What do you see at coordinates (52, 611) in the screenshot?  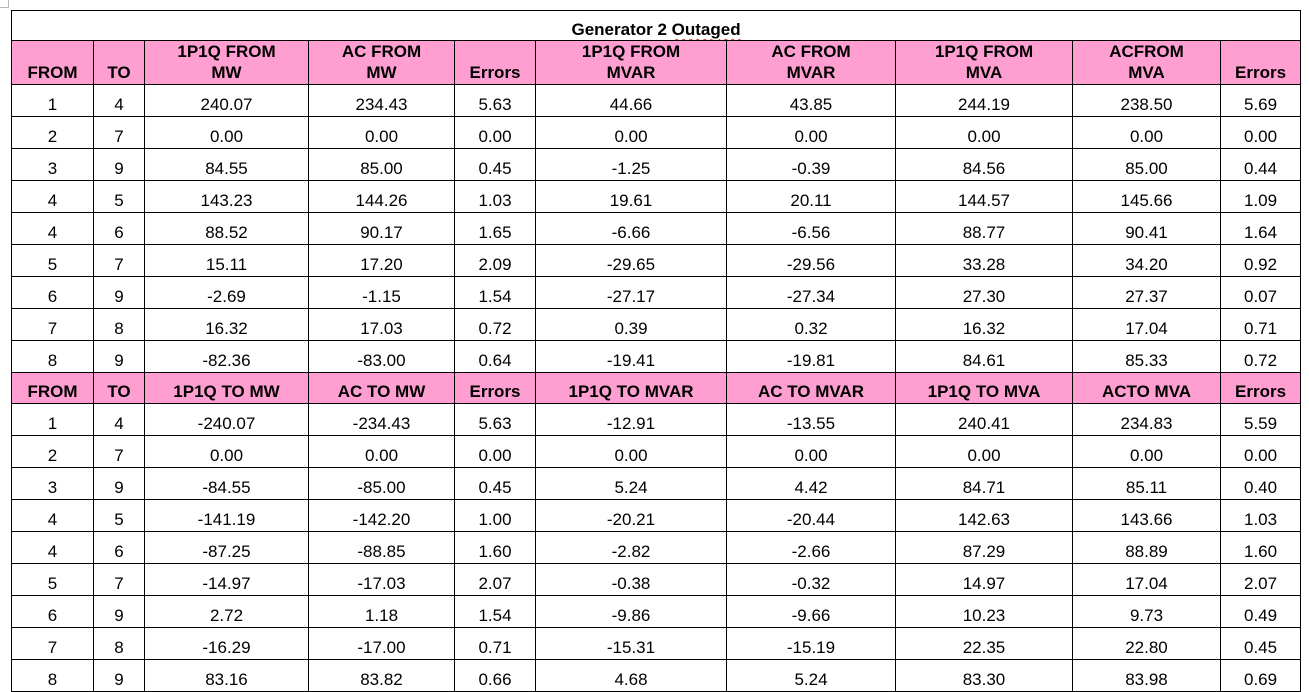 I see `cell-from: 6` at bounding box center [52, 611].